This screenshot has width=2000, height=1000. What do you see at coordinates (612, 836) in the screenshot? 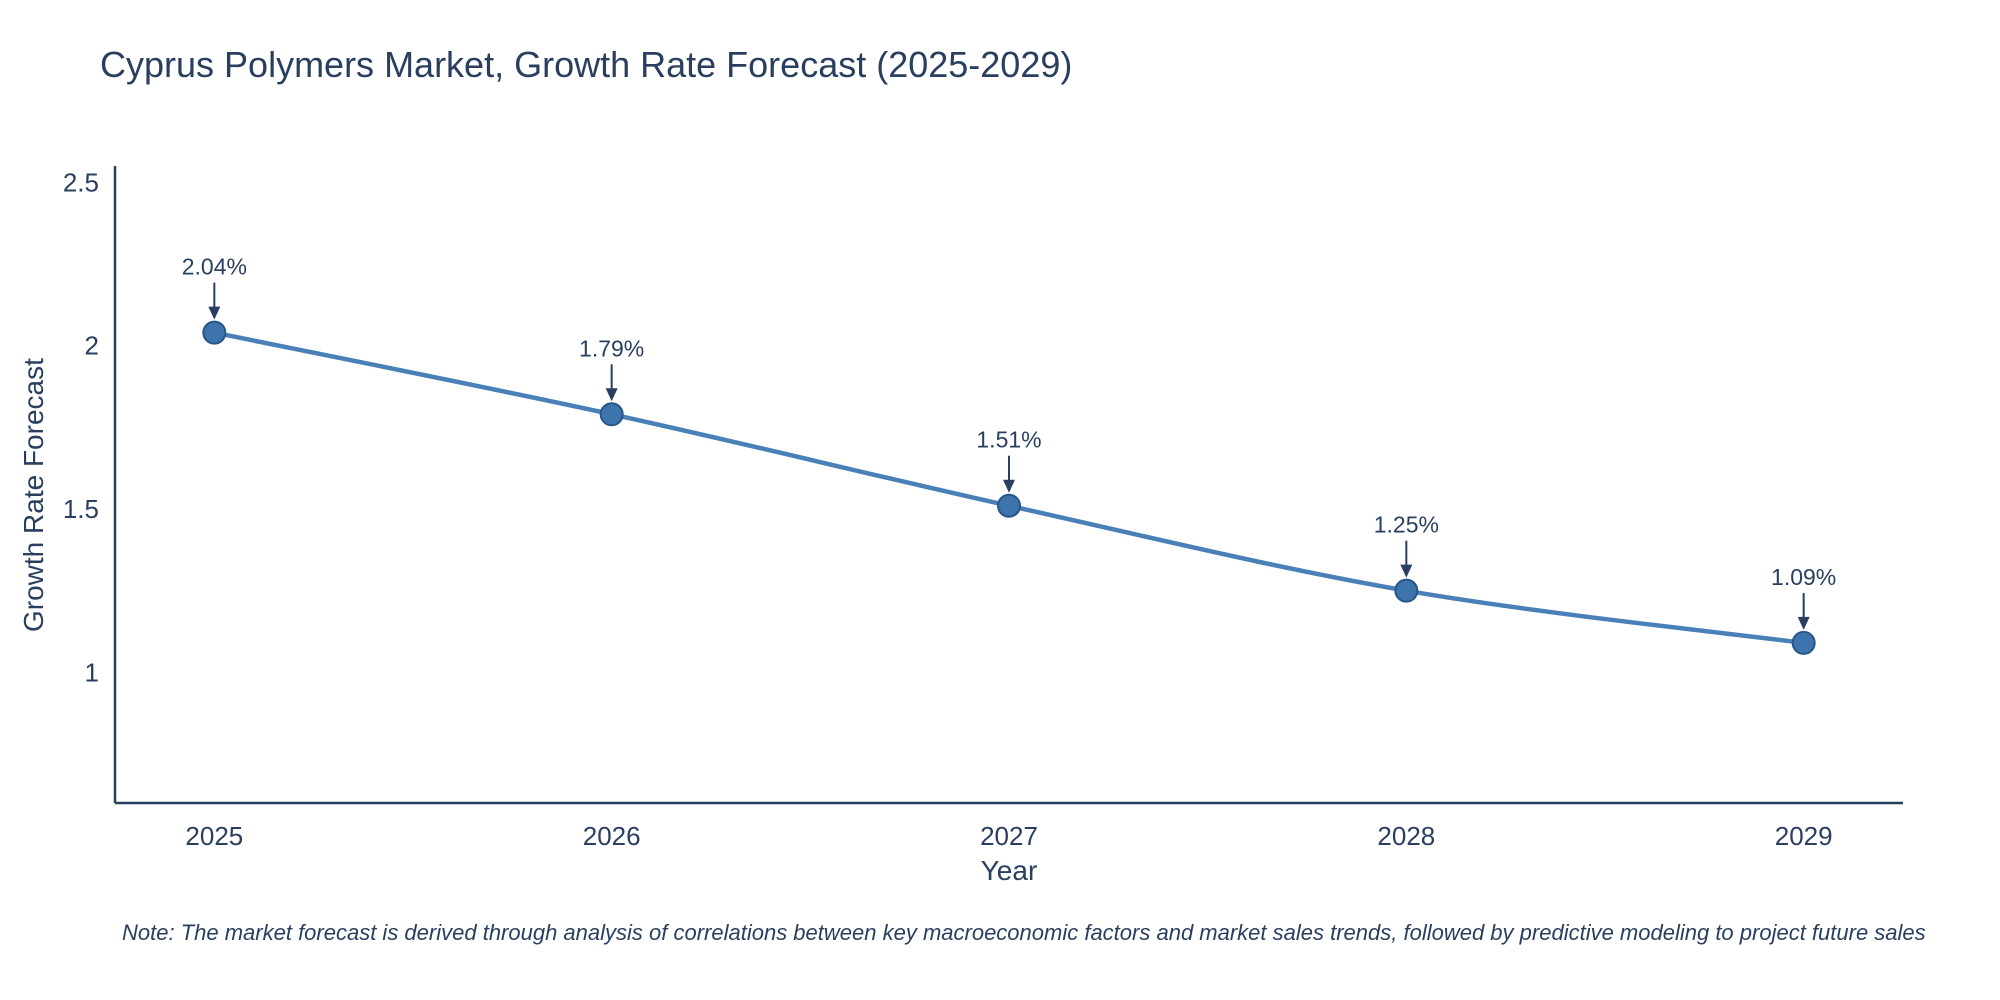
I see `x-tick-label: 2026` at bounding box center [612, 836].